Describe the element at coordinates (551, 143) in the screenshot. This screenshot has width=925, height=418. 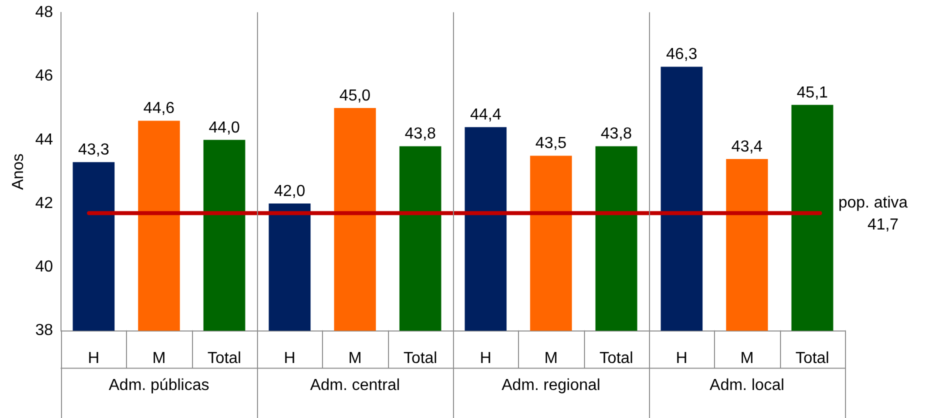
I see `data-label: 43,5` at that location.